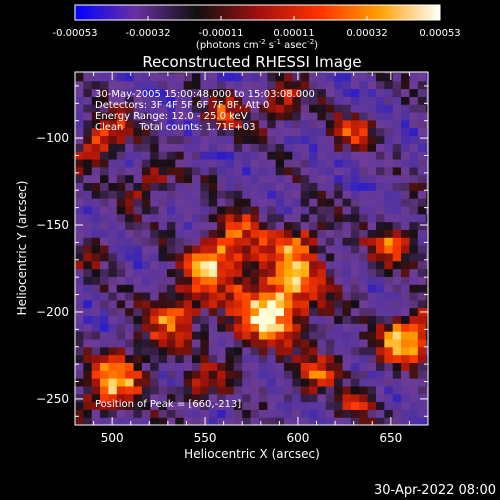 This screenshot has height=500, width=500. What do you see at coordinates (390, 438) in the screenshot?
I see `x-tick-label: 650` at bounding box center [390, 438].